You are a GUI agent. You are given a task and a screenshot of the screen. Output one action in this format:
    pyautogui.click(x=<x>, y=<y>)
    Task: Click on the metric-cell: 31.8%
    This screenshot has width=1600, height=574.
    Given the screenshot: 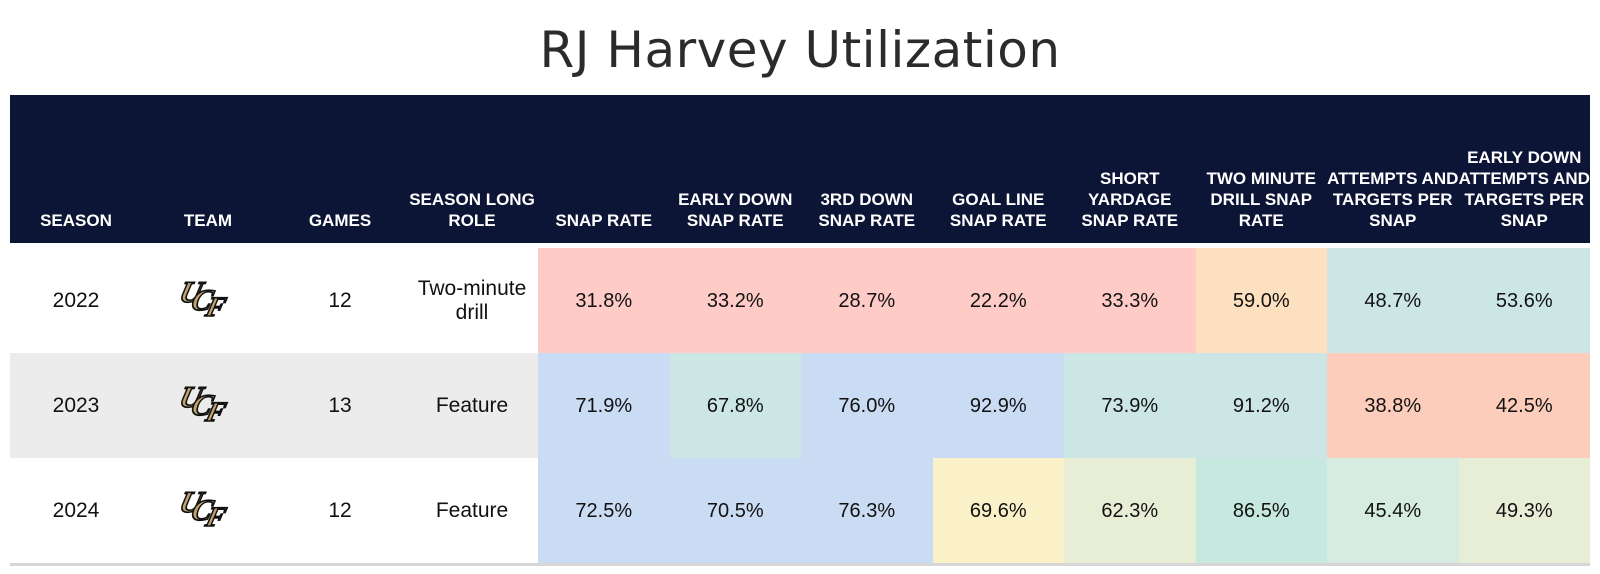 What is the action you would take?
    pyautogui.click(x=604, y=300)
    